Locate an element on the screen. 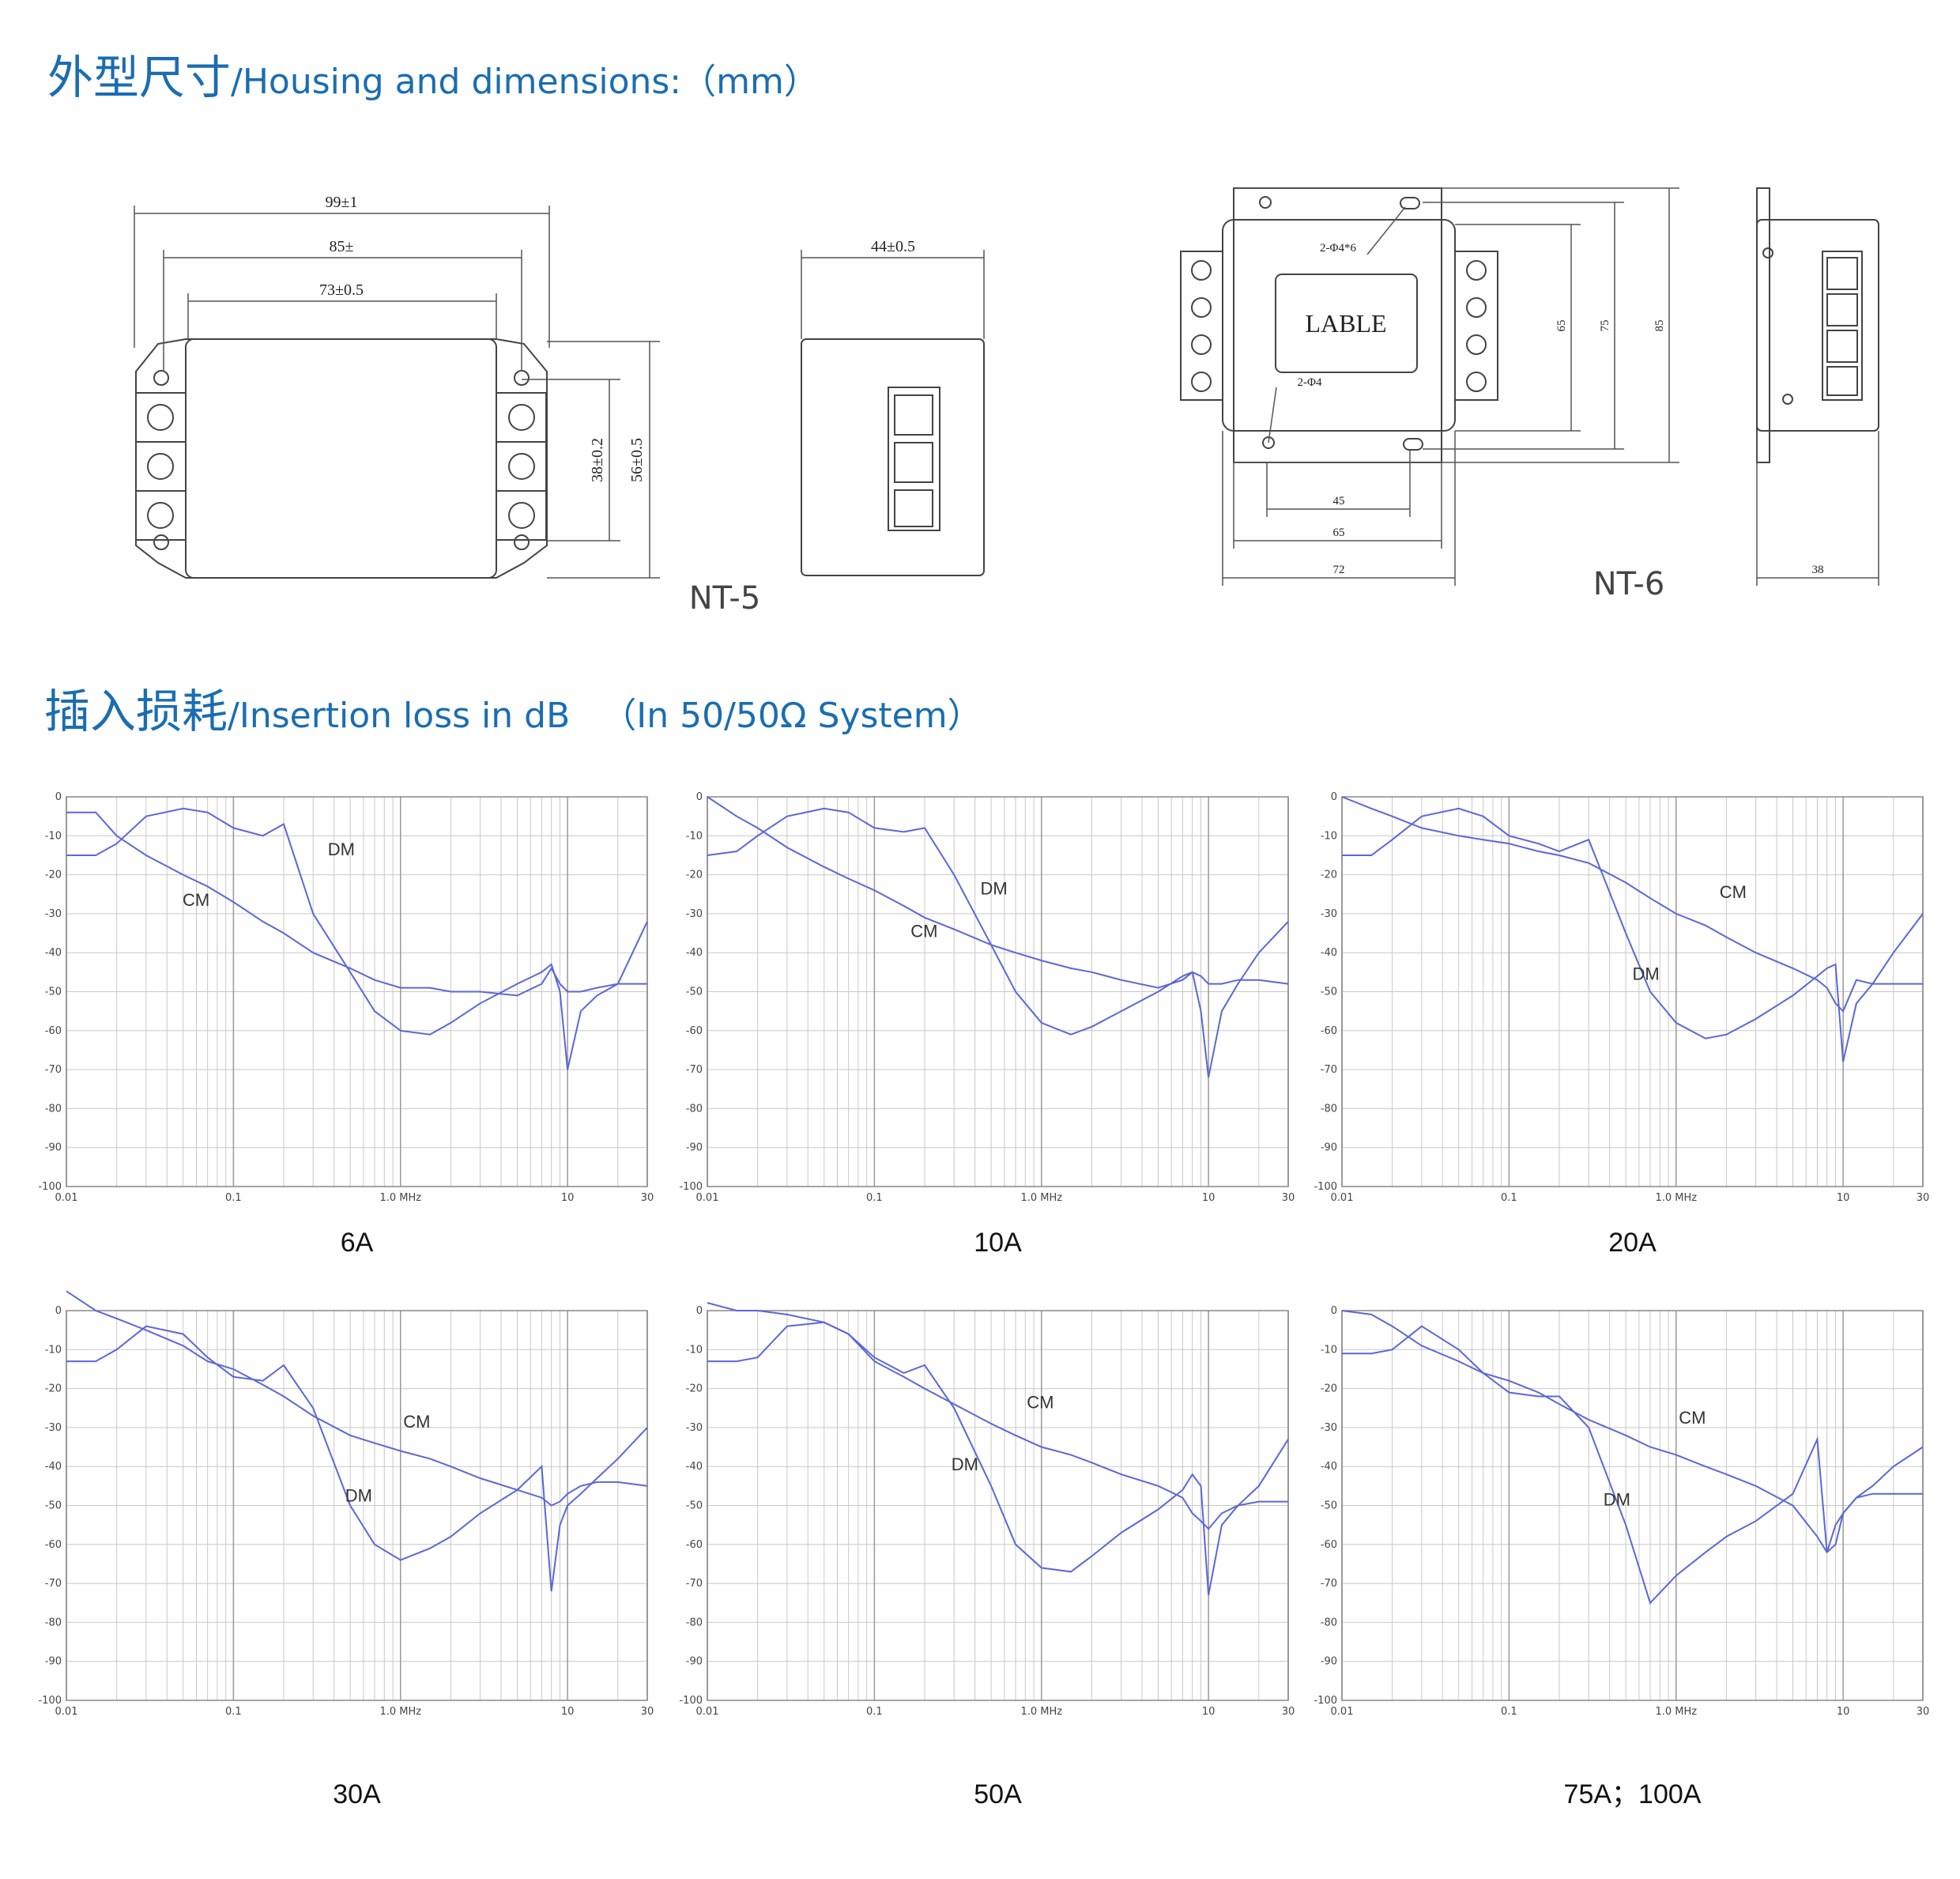  model-label: NT-5 is located at coordinates (725, 598).